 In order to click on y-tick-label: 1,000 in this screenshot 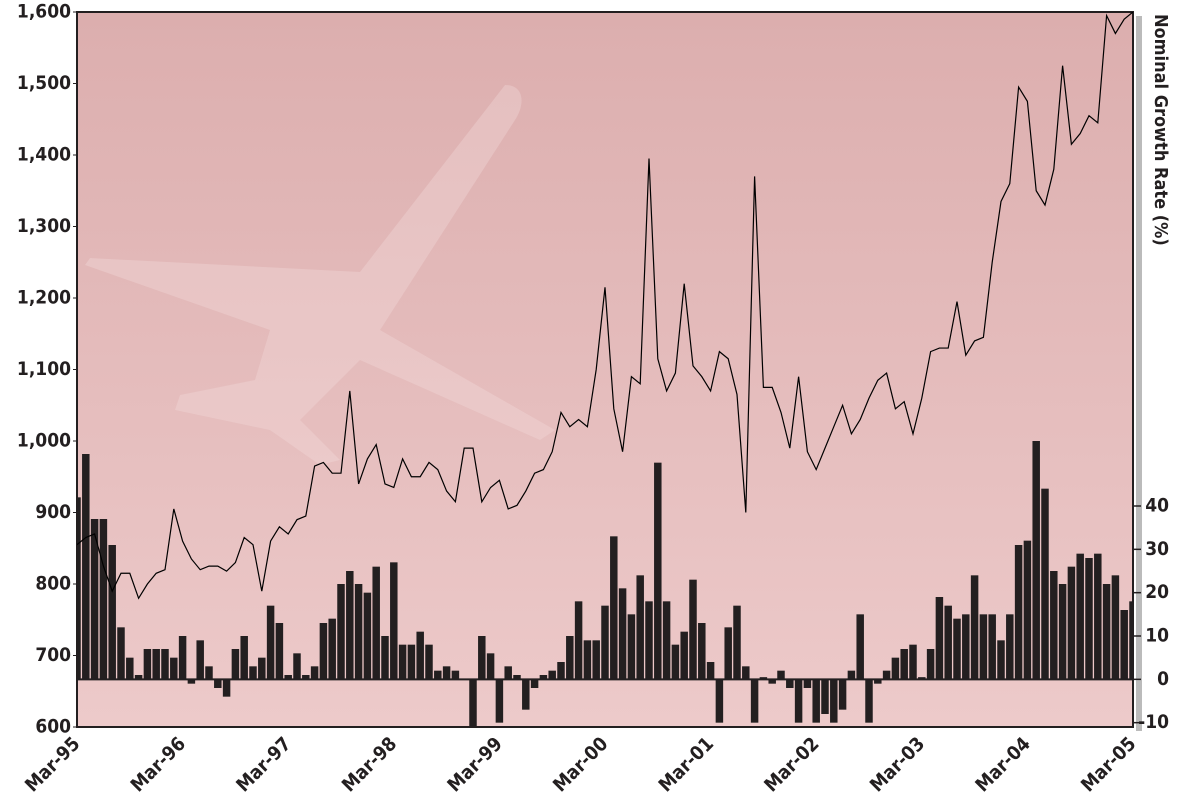, I will do `click(44, 441)`.